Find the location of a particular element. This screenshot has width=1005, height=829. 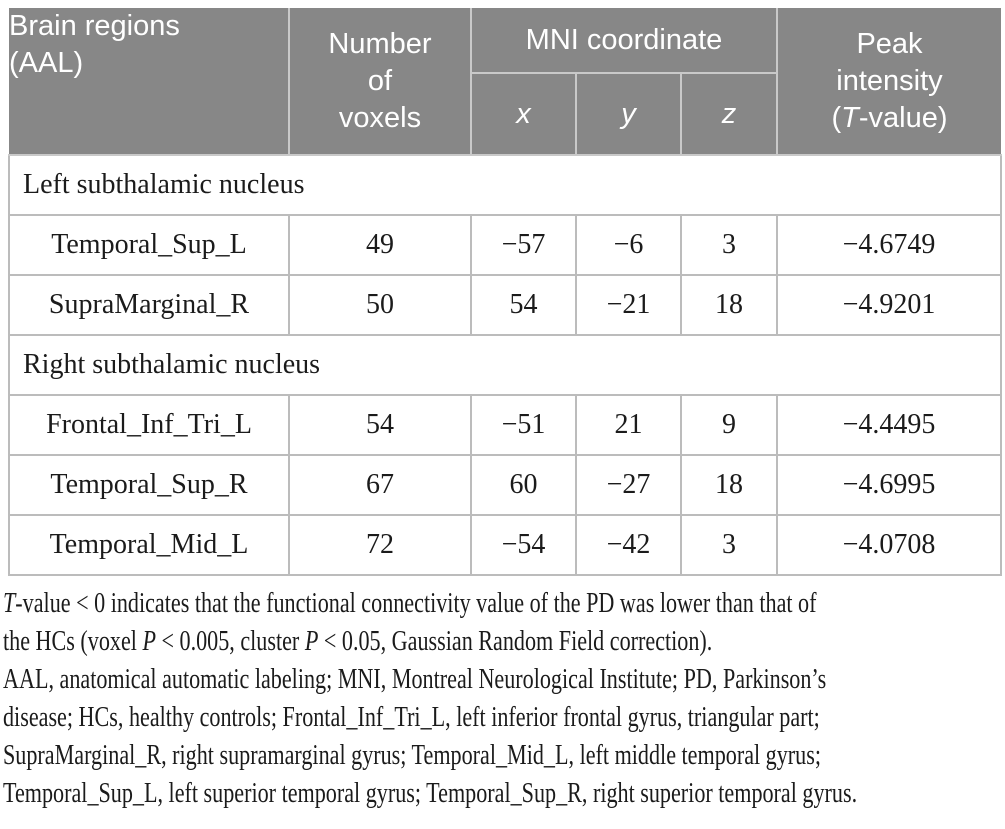

peak-cell: −4.0708 is located at coordinates (889, 545).